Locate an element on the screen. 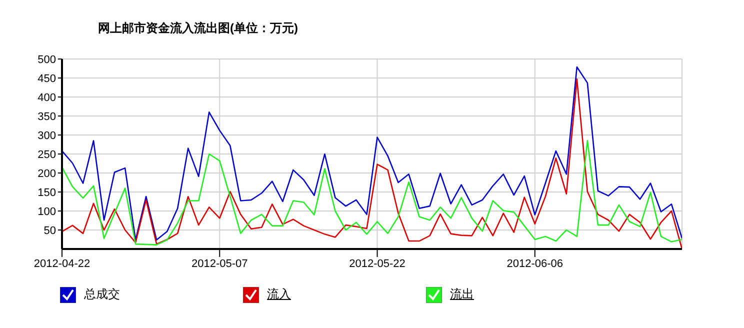 This screenshot has width=744, height=328. x-tick-label: 2012-05-22 is located at coordinates (377, 264).